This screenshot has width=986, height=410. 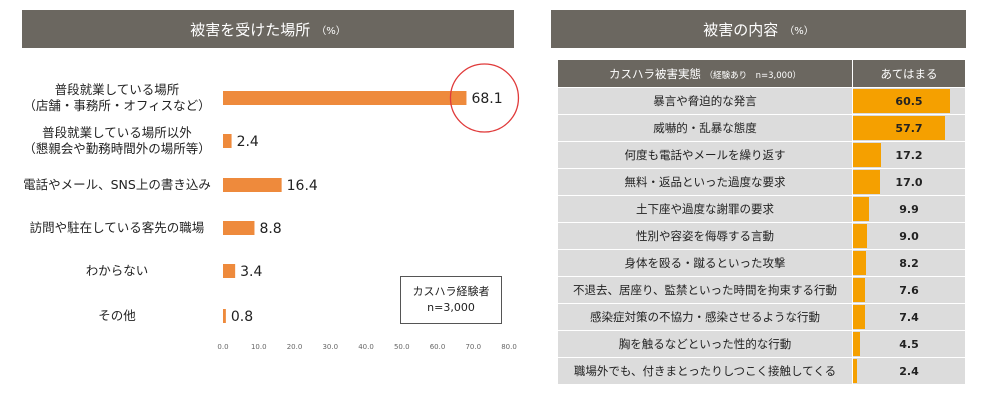 I want to click on table-row: 感染症対策の不協力・感染させるような行動 7.4, so click(x=761, y=317).